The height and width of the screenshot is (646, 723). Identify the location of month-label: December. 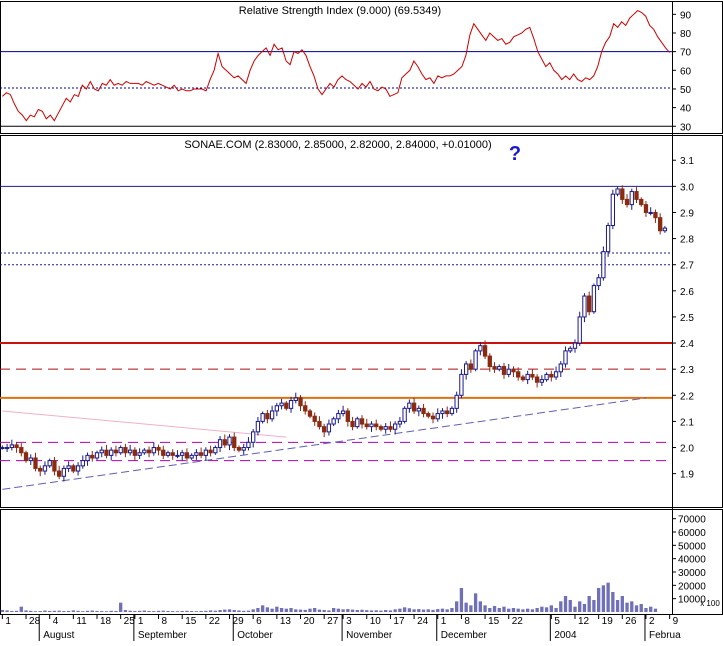
(464, 635).